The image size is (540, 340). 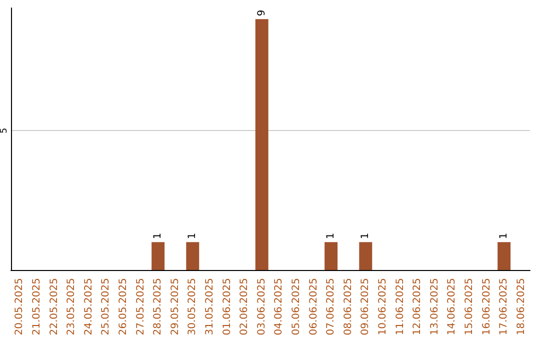 What do you see at coordinates (296, 307) in the screenshot?
I see `x-tick-label: 05.06.2025` at bounding box center [296, 307].